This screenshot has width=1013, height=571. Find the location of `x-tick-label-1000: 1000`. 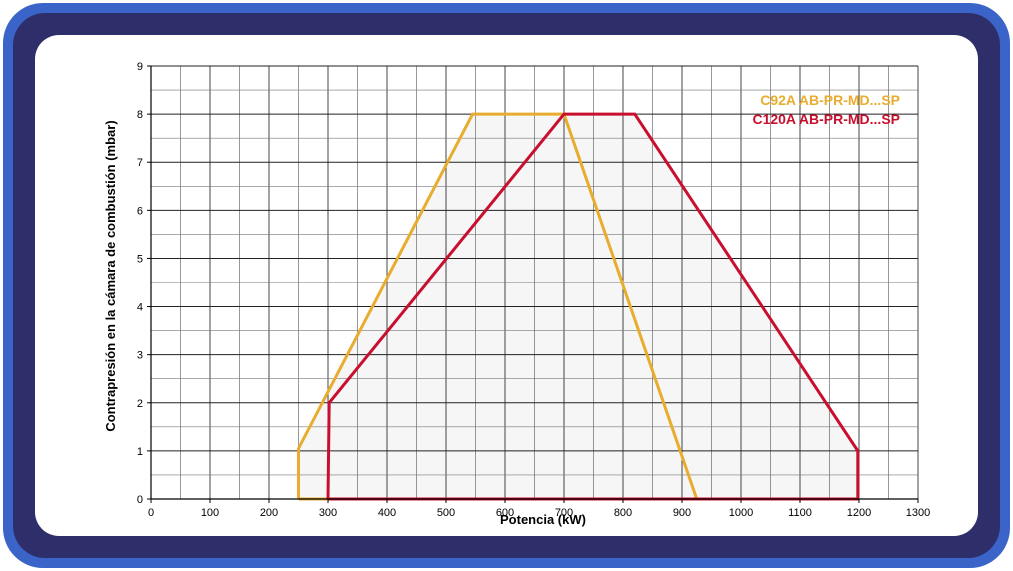

x-tick-label-1000: 1000 is located at coordinates (741, 513).